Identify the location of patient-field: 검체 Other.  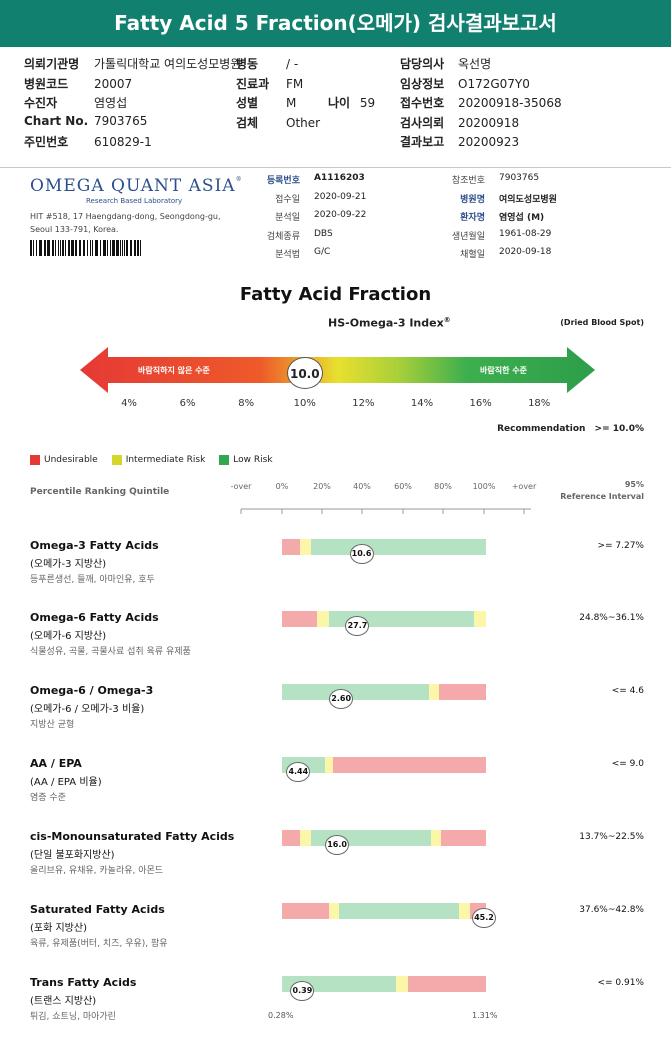
(278, 122).